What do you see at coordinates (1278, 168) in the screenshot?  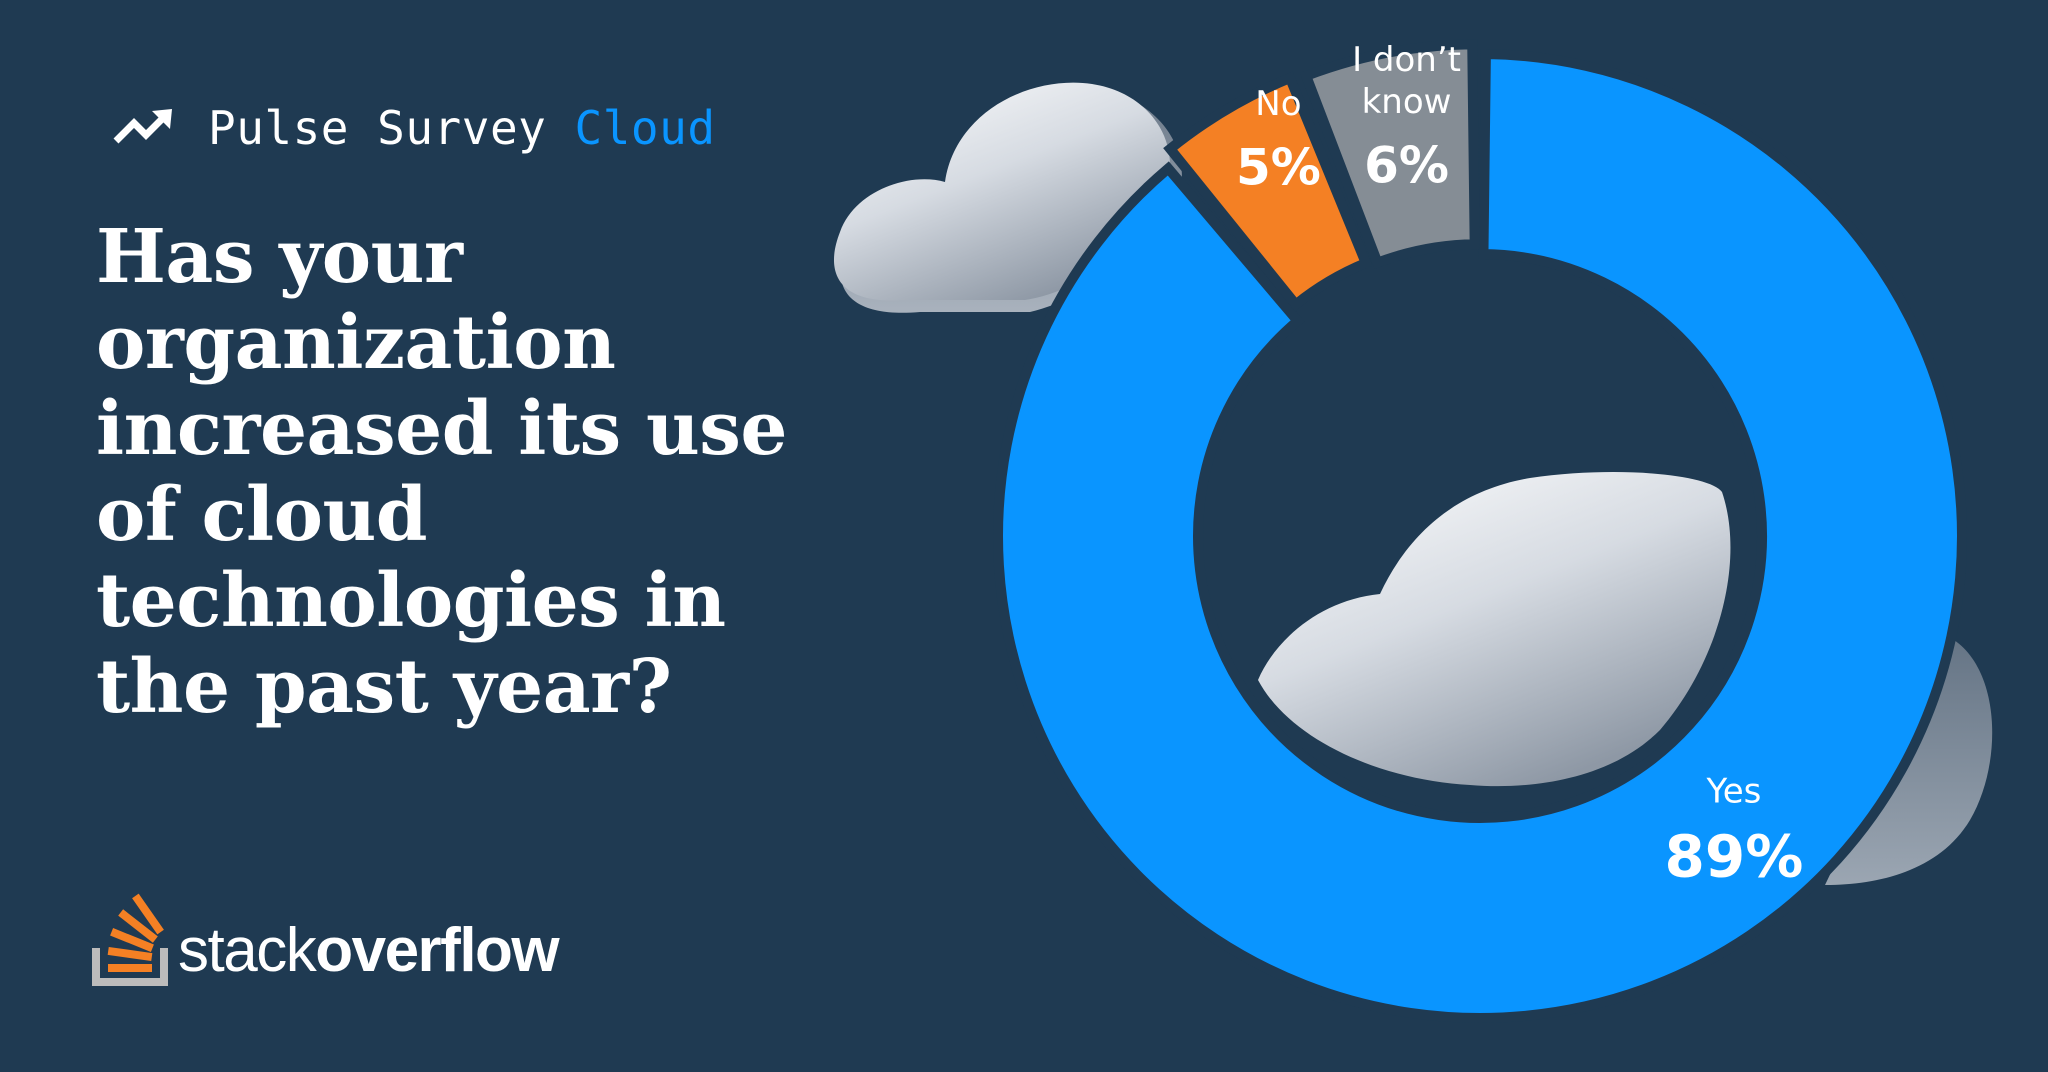 I see `slice-value-label: 5%` at bounding box center [1278, 168].